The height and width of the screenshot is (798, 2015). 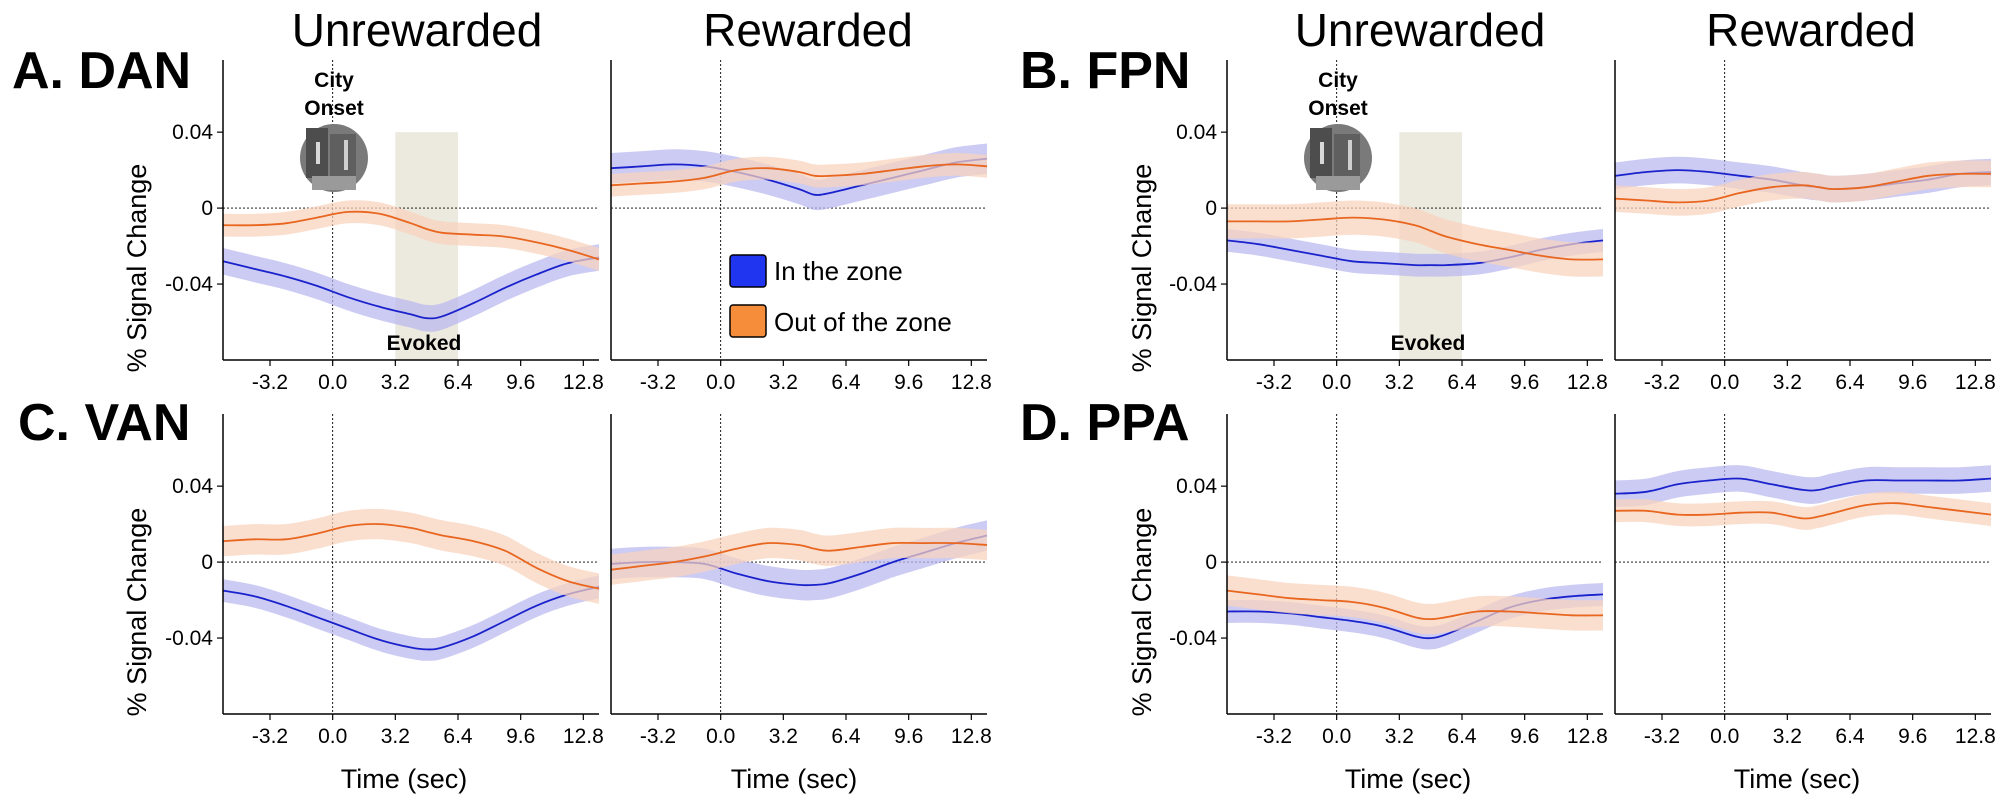 What do you see at coordinates (424, 343) in the screenshot?
I see `evoked-label-dan: Evoked` at bounding box center [424, 343].